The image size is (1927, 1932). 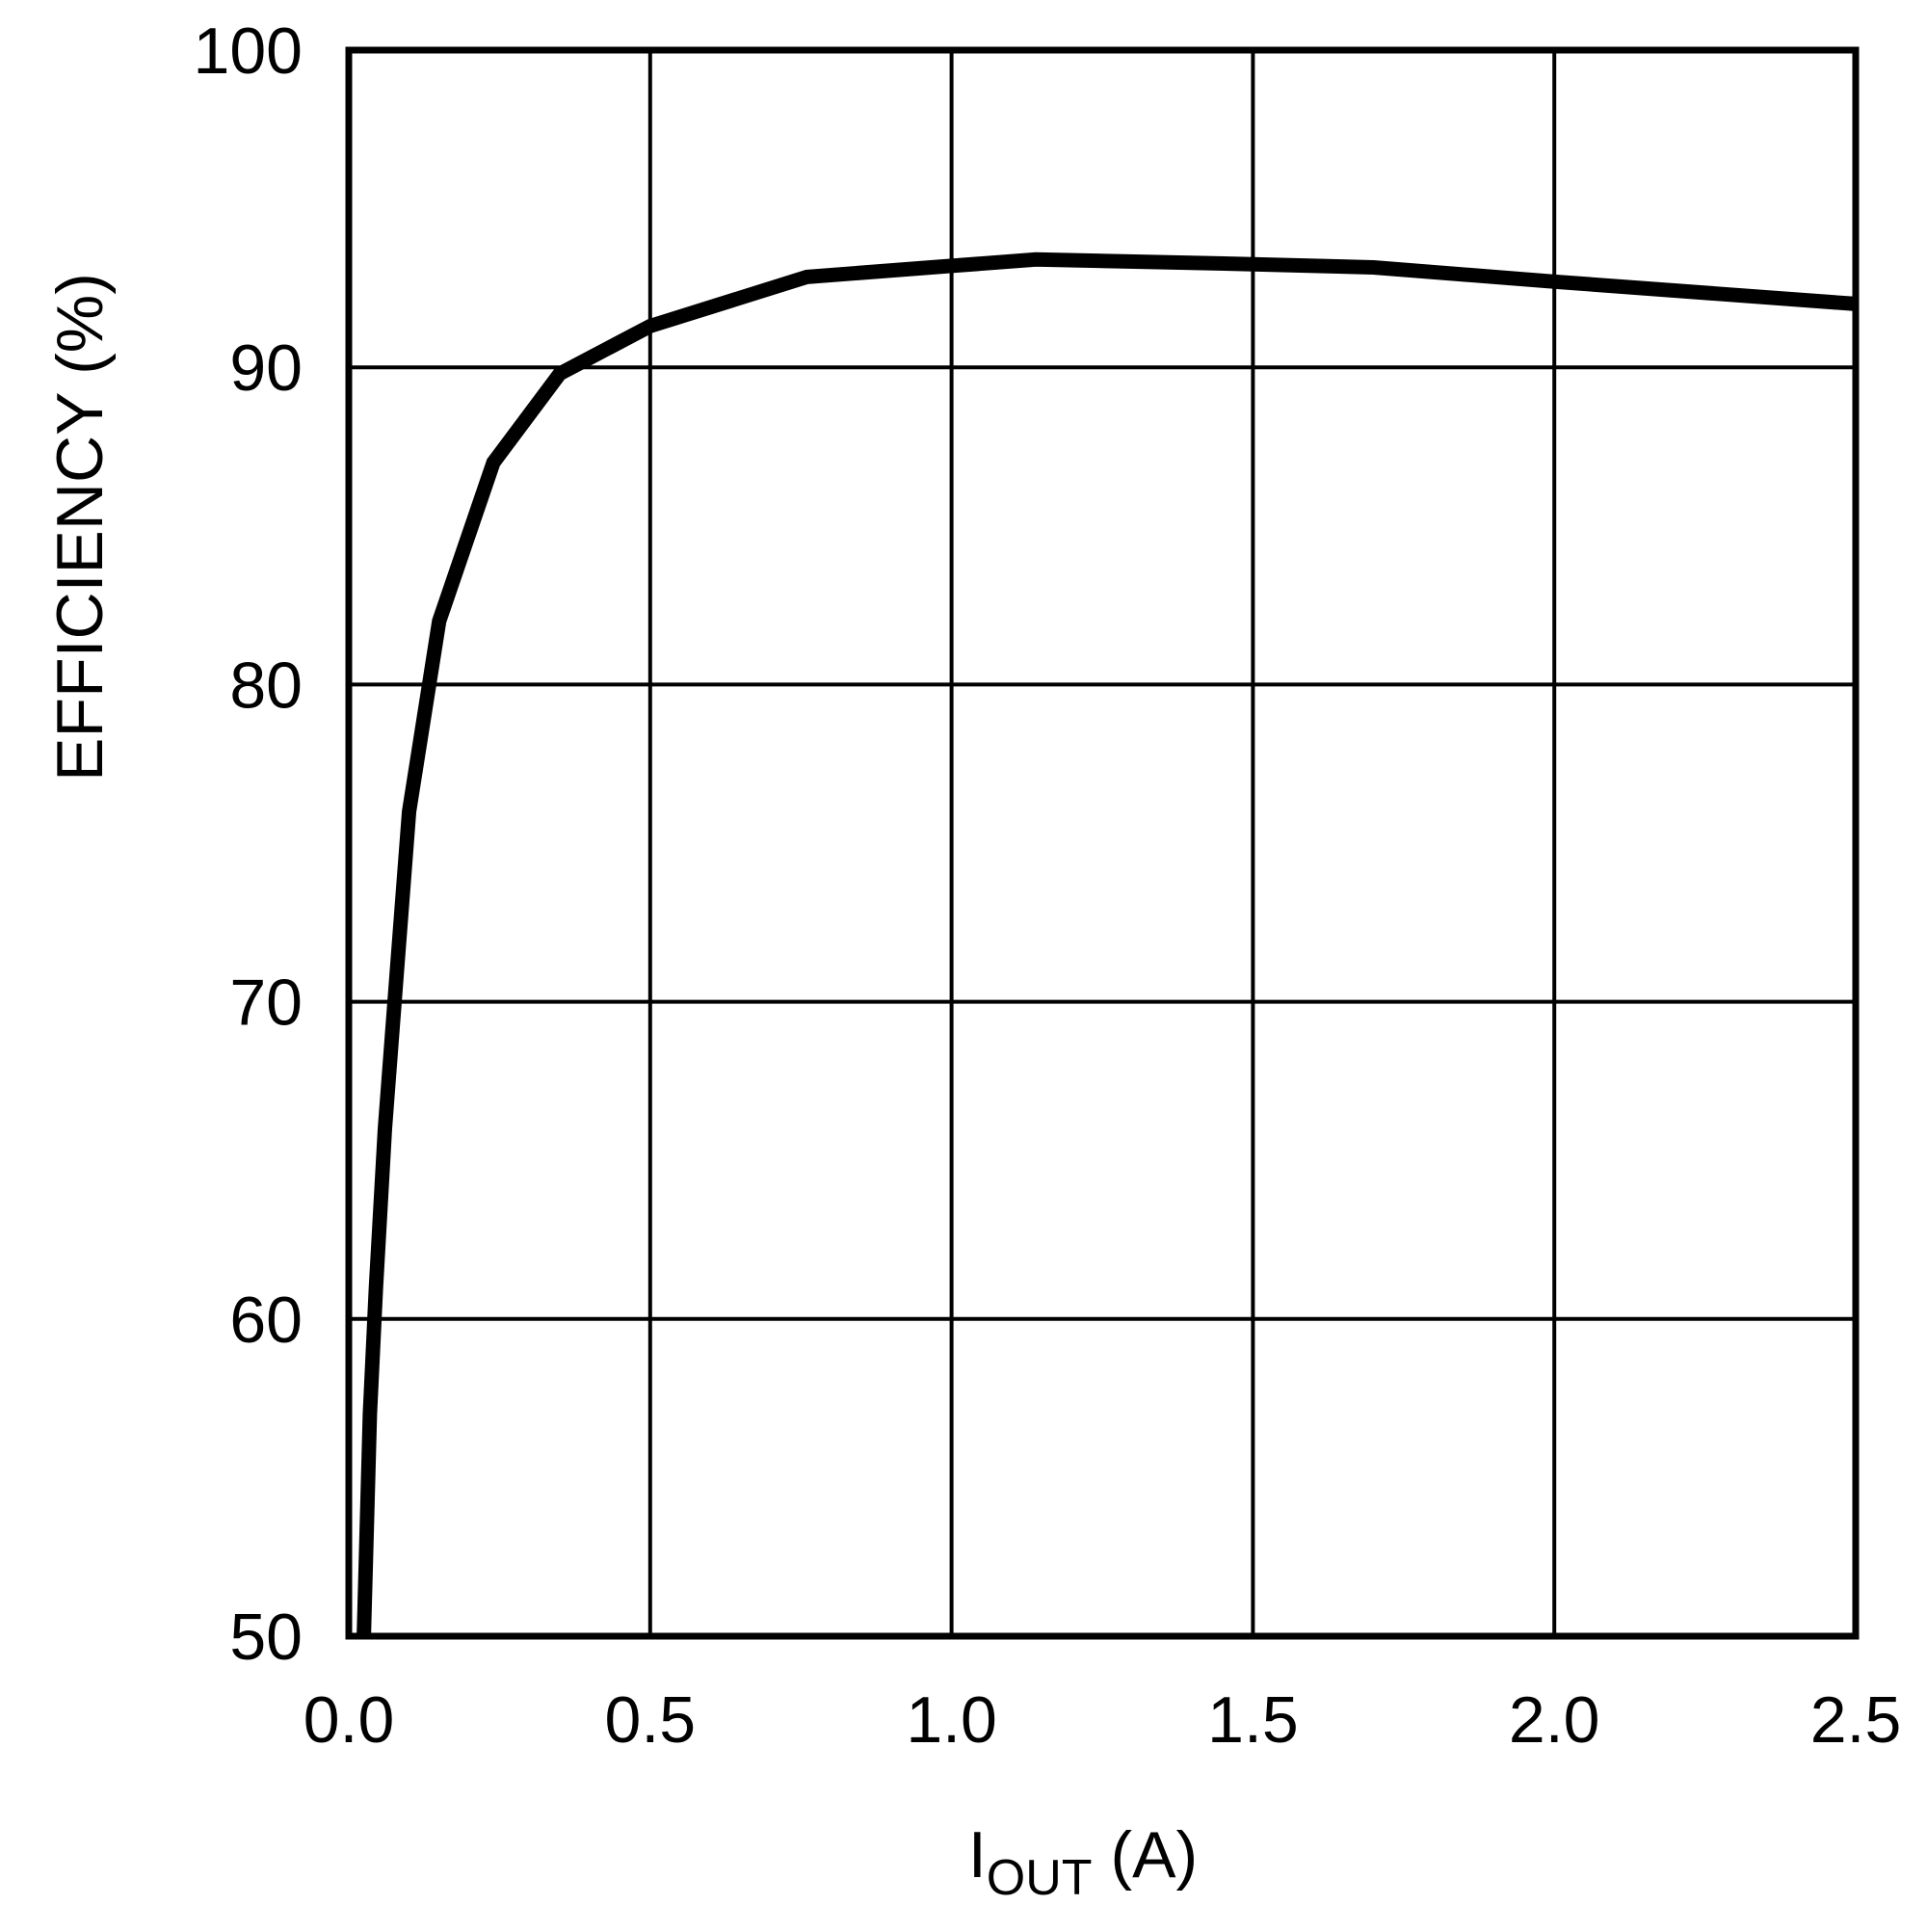 What do you see at coordinates (1103, 1720) in the screenshot?
I see `x-axis-ticks: 0.0 0.5 1.0 1.5 2.0 2.5` at bounding box center [1103, 1720].